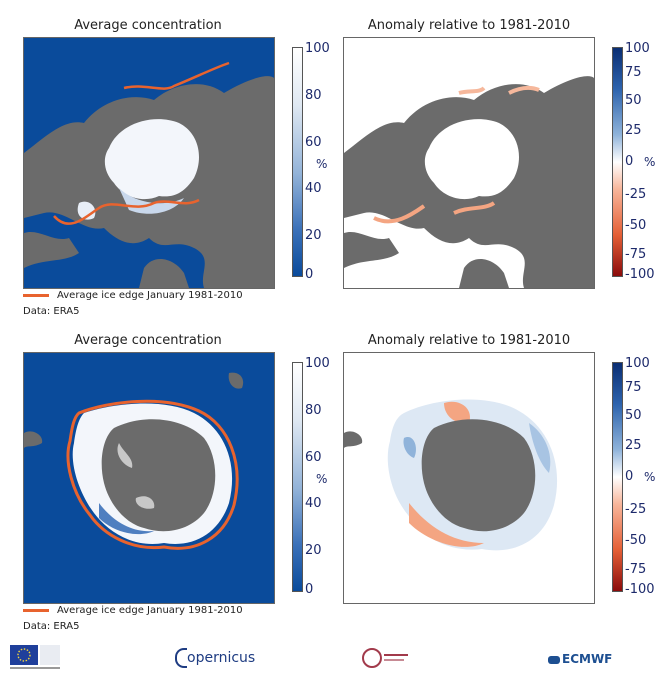  Describe the element at coordinates (469, 340) in the screenshot. I see `antarctic-anomaly-title: Anomaly relative to 1981-2010` at that location.